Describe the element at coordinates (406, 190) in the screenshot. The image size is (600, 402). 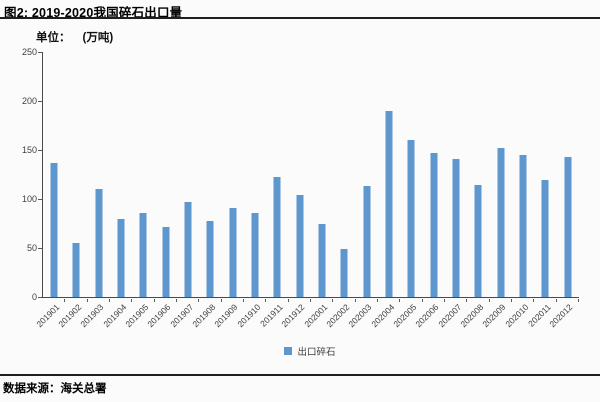
I see `bar-slot: 202005` at that location.